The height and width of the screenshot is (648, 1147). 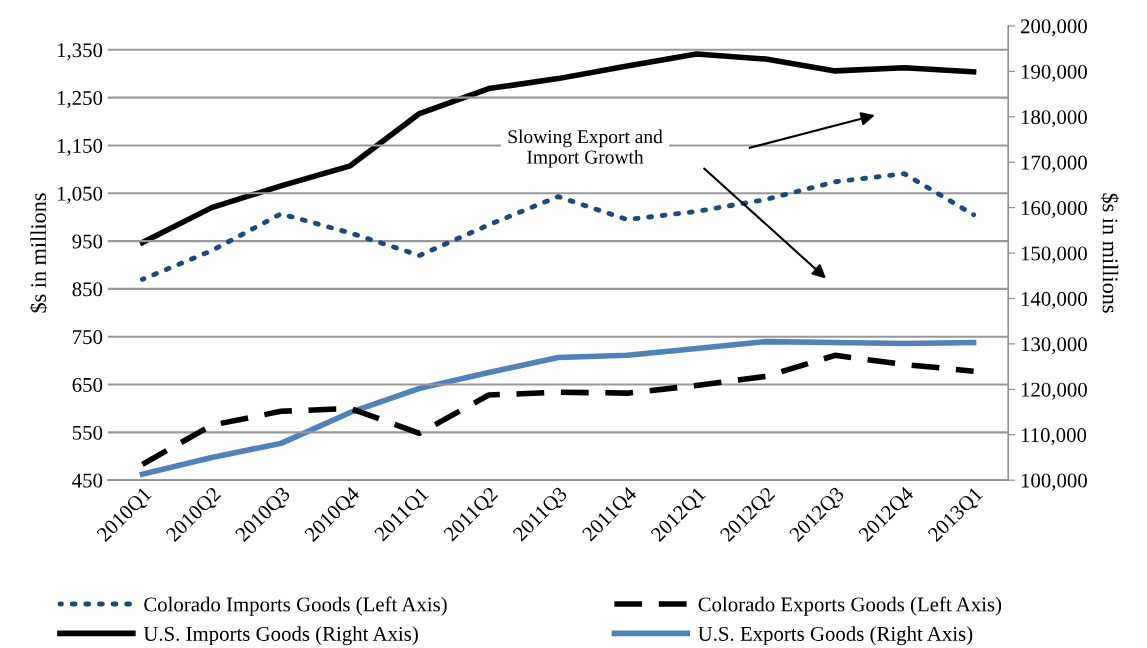 I want to click on y2-tick-label: 150,000, so click(x=1054, y=255).